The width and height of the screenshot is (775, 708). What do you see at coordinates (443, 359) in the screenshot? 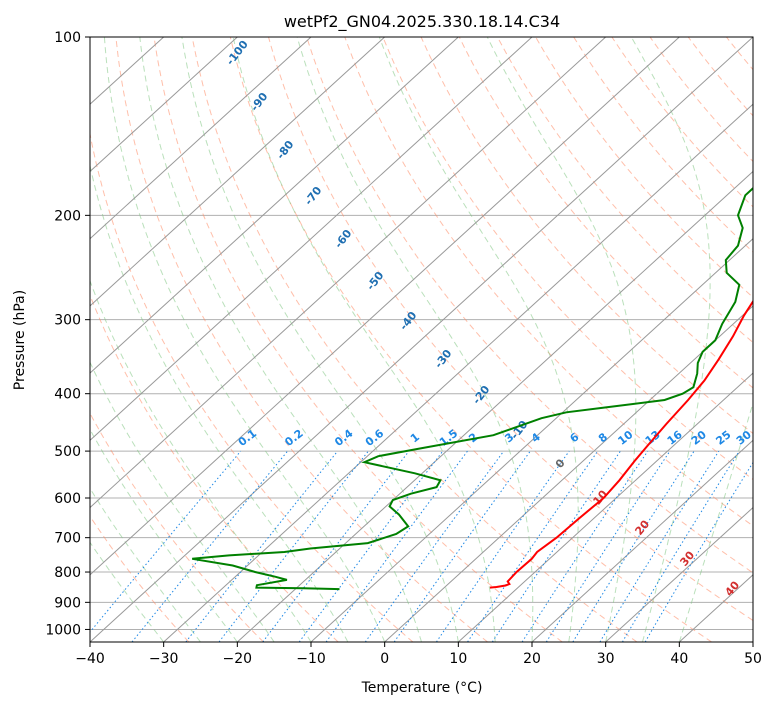
I see `dry-adiabat-label: -30` at bounding box center [443, 359].